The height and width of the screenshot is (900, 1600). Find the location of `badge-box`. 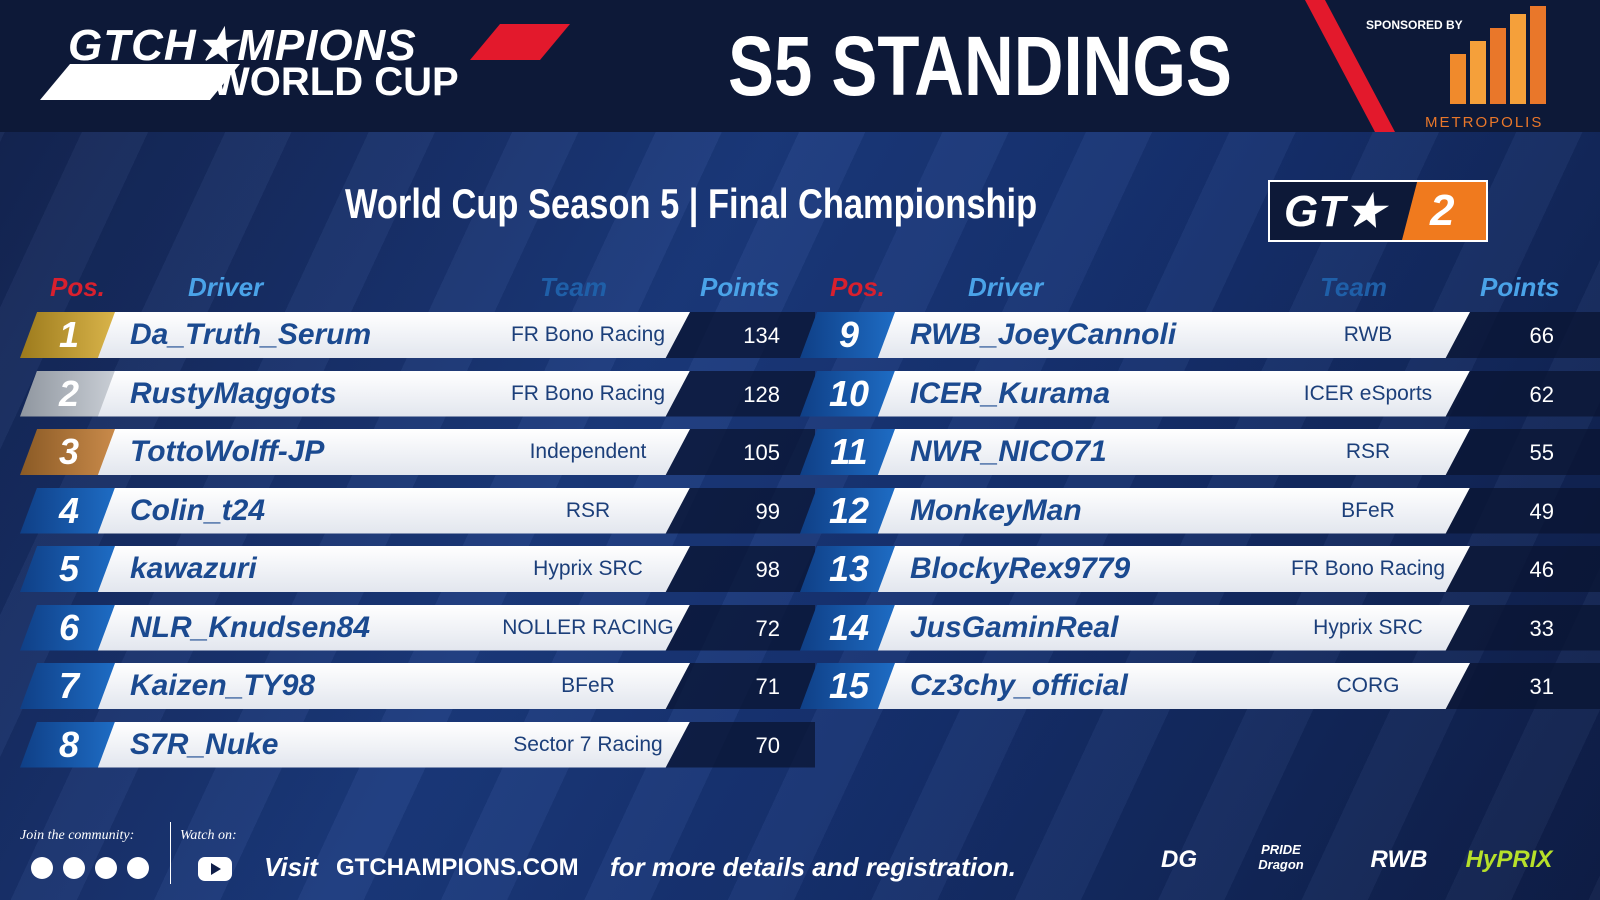

badge-box is located at coordinates (1444, 211).